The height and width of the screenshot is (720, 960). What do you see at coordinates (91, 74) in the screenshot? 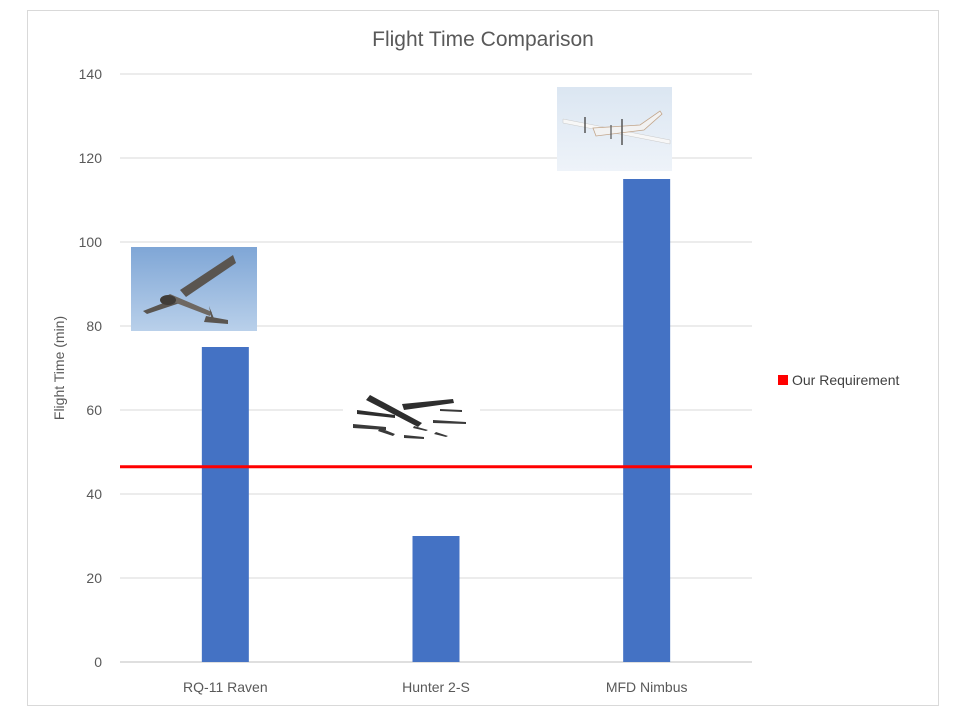
I see `y-tick-label: 140` at bounding box center [91, 74].